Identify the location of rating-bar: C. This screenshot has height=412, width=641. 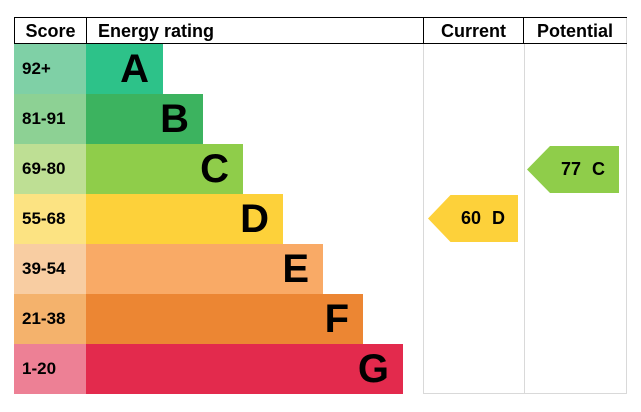
(164, 169).